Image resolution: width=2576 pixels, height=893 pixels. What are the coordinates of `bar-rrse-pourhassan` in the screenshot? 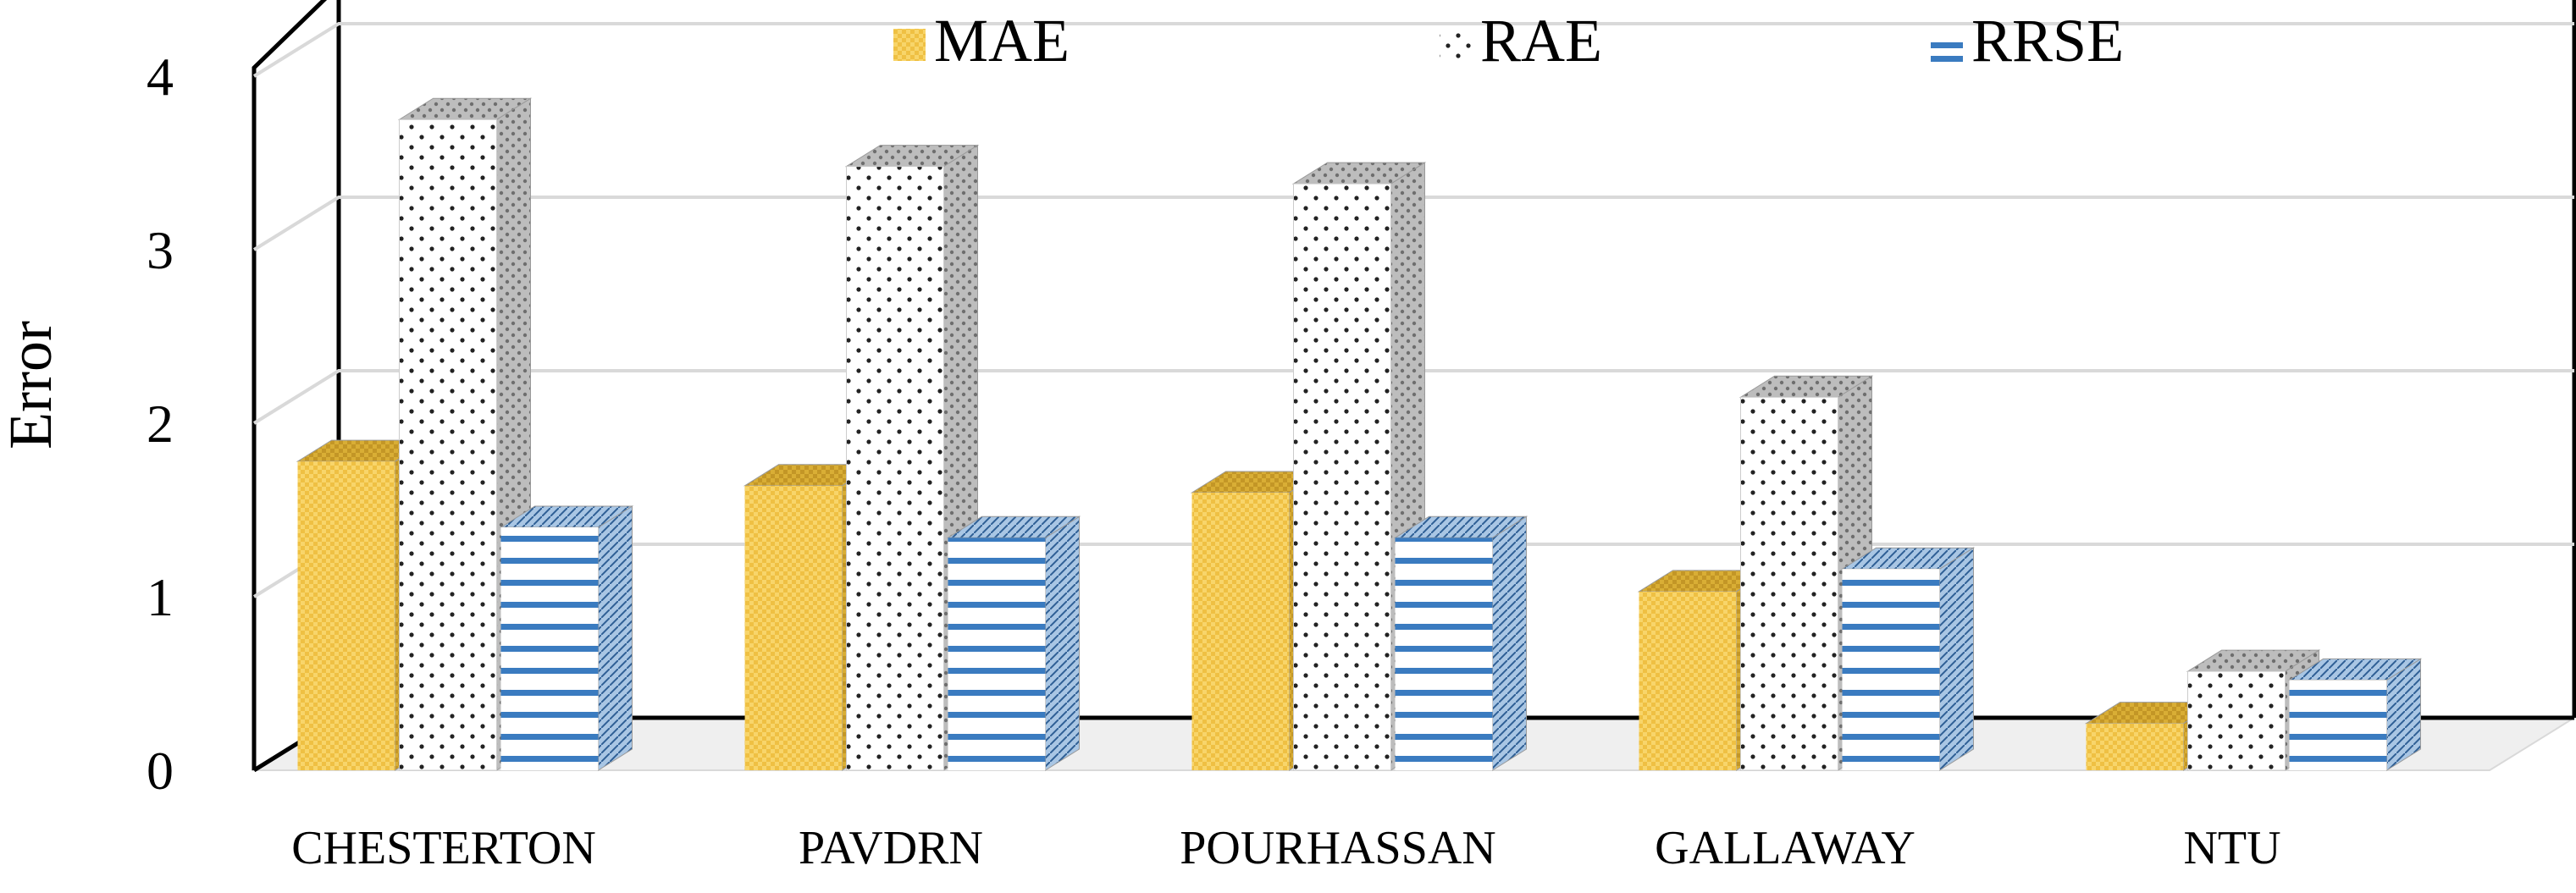 It's located at (1460, 643).